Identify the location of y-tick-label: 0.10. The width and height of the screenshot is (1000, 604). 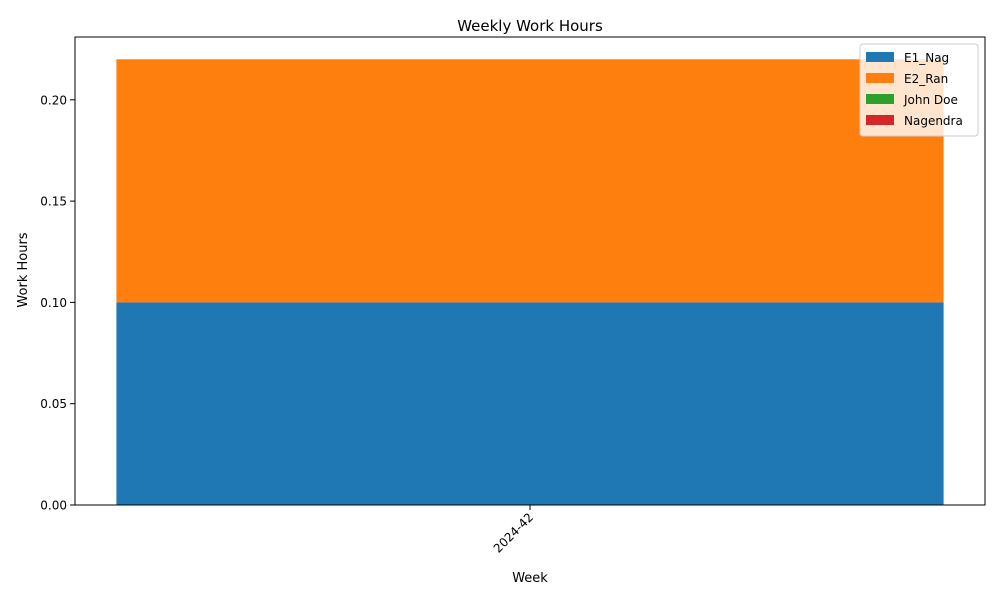
(53, 303).